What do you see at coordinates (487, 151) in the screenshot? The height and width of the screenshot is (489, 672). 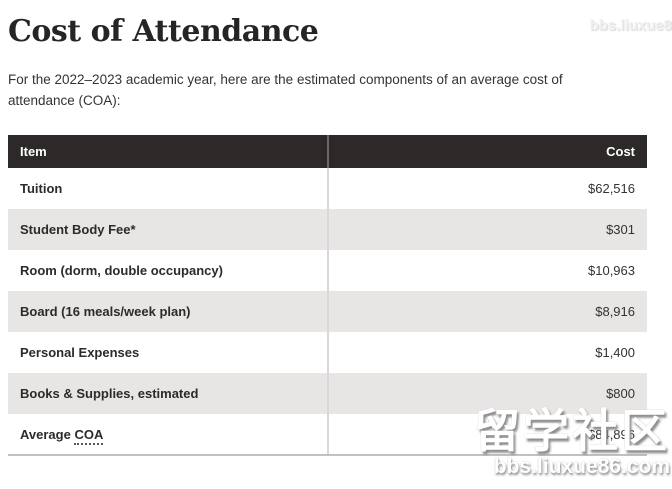 I see `column-header-cost: Cost` at bounding box center [487, 151].